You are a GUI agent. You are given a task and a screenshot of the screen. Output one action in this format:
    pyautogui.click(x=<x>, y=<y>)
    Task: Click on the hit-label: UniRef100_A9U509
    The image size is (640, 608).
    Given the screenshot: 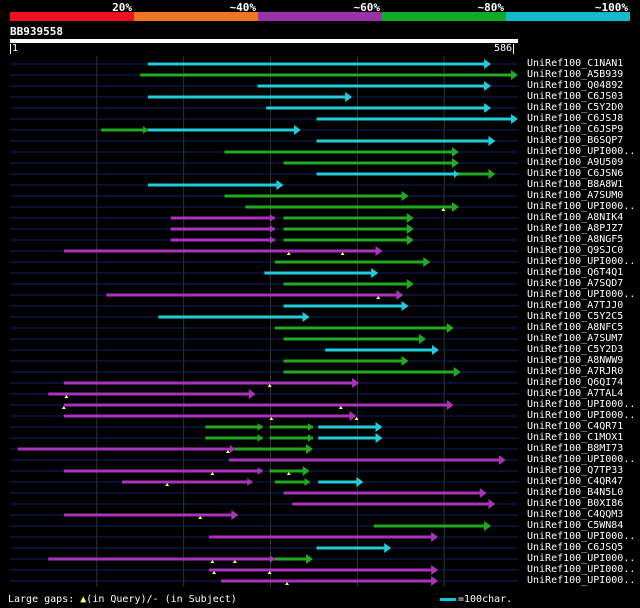 What is the action you would take?
    pyautogui.click(x=575, y=162)
    